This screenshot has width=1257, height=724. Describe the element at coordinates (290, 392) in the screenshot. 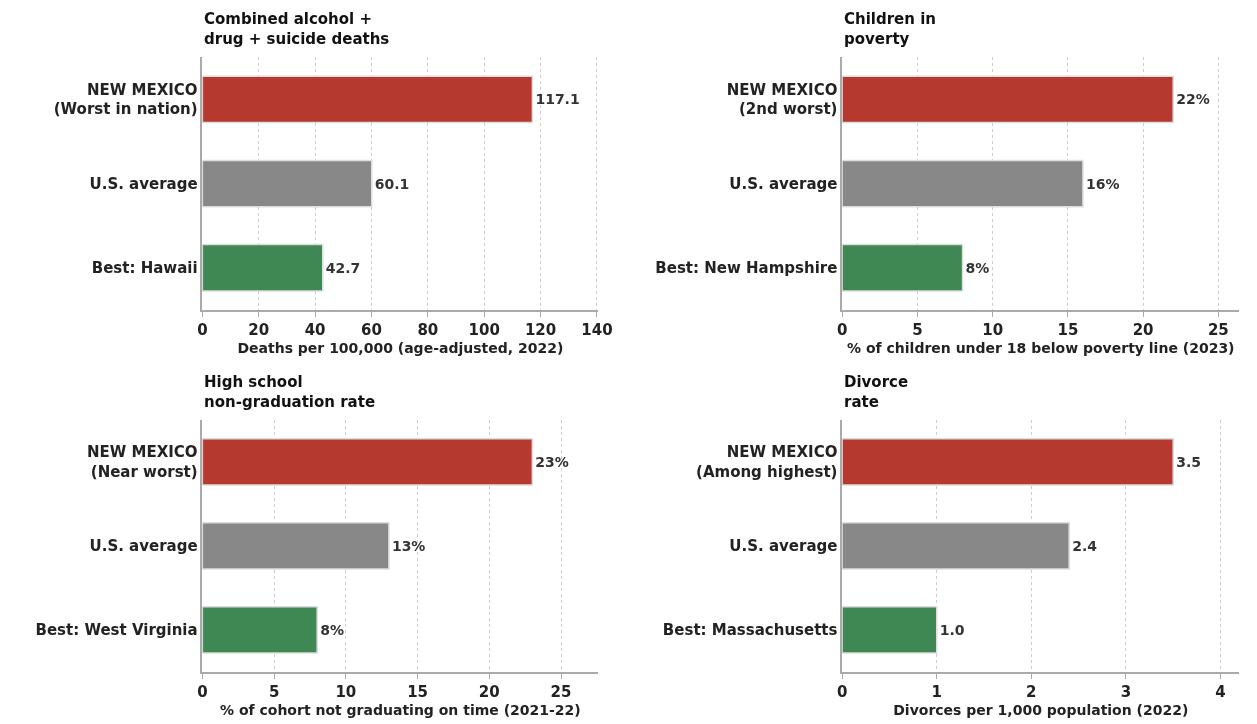

I see `chart-title: High school non-graduation rate` at that location.